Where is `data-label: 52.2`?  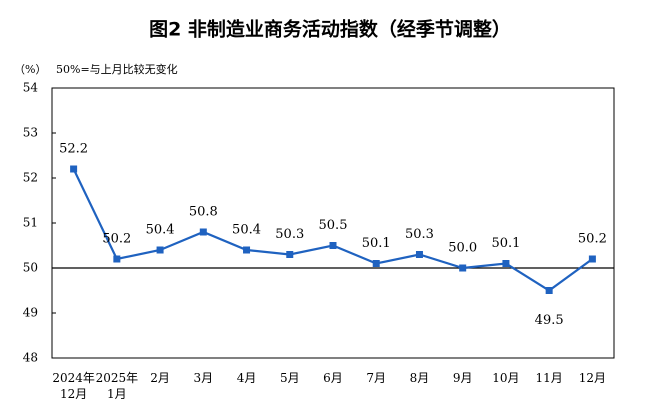
data-label: 52.2 is located at coordinates (73, 149).